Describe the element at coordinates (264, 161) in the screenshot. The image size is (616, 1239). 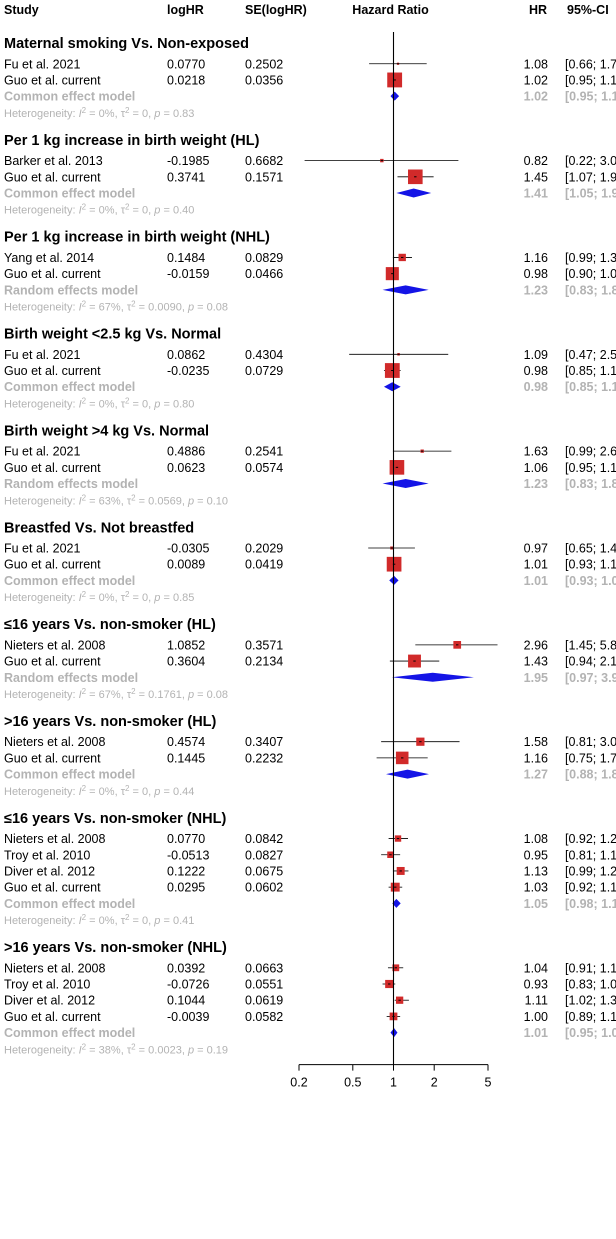
I see `study-se: 0.6682` at that location.